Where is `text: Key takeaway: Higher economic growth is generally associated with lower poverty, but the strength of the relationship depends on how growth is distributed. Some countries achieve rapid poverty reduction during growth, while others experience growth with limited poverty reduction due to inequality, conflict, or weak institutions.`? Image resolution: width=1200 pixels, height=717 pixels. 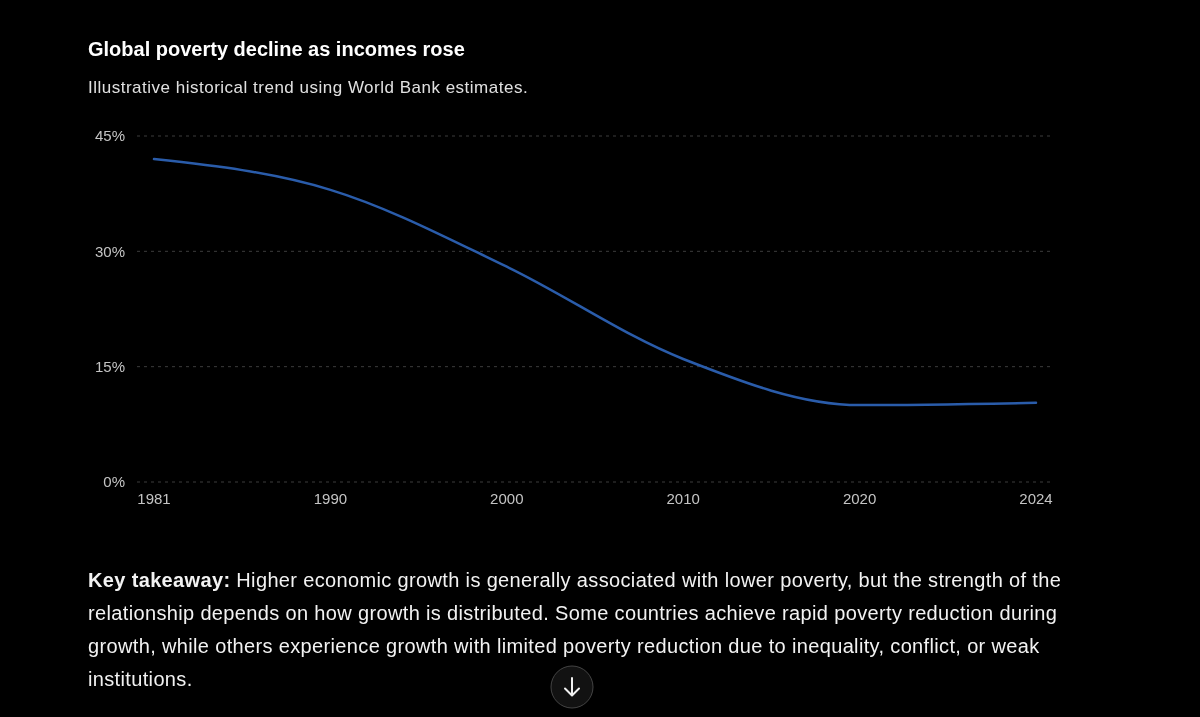
text: Key takeaway: Higher economic growth is generally associated with lower poverty, but the strength of the relationship depends on how growth is distributed. Some countries achieve rapid poverty reduction during growth, while others experience growth with limited poverty reduction due to inequality, conflict, or weak institutions. is located at coordinates (575, 629).